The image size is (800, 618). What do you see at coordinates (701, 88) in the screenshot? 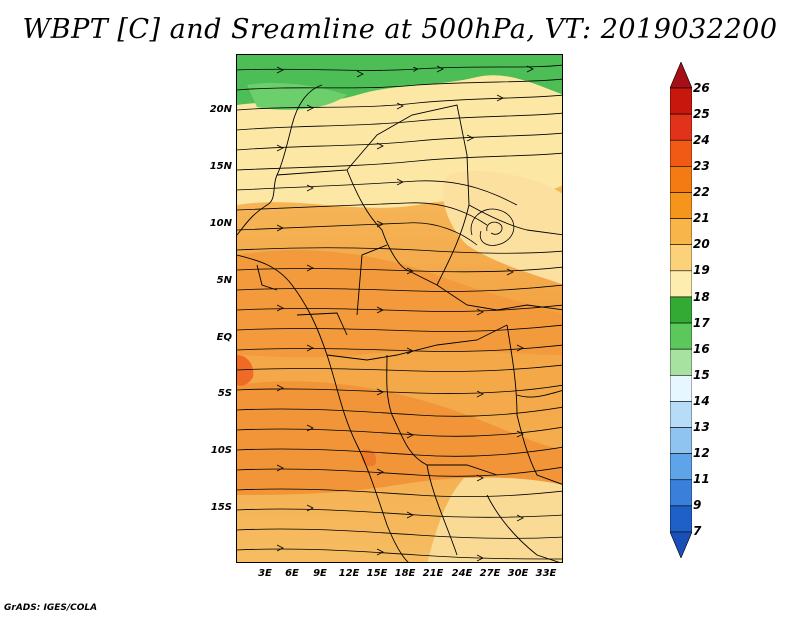
I see `colorbar-label-26: 26` at bounding box center [701, 88].